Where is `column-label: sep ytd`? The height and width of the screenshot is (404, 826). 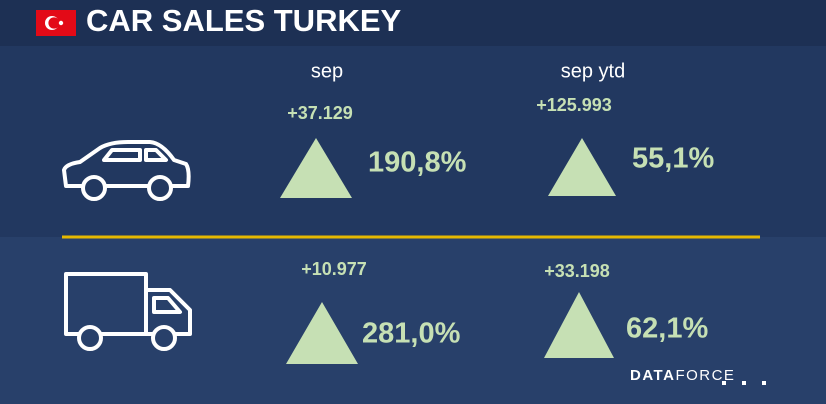
column-label: sep ytd is located at coordinates (593, 71).